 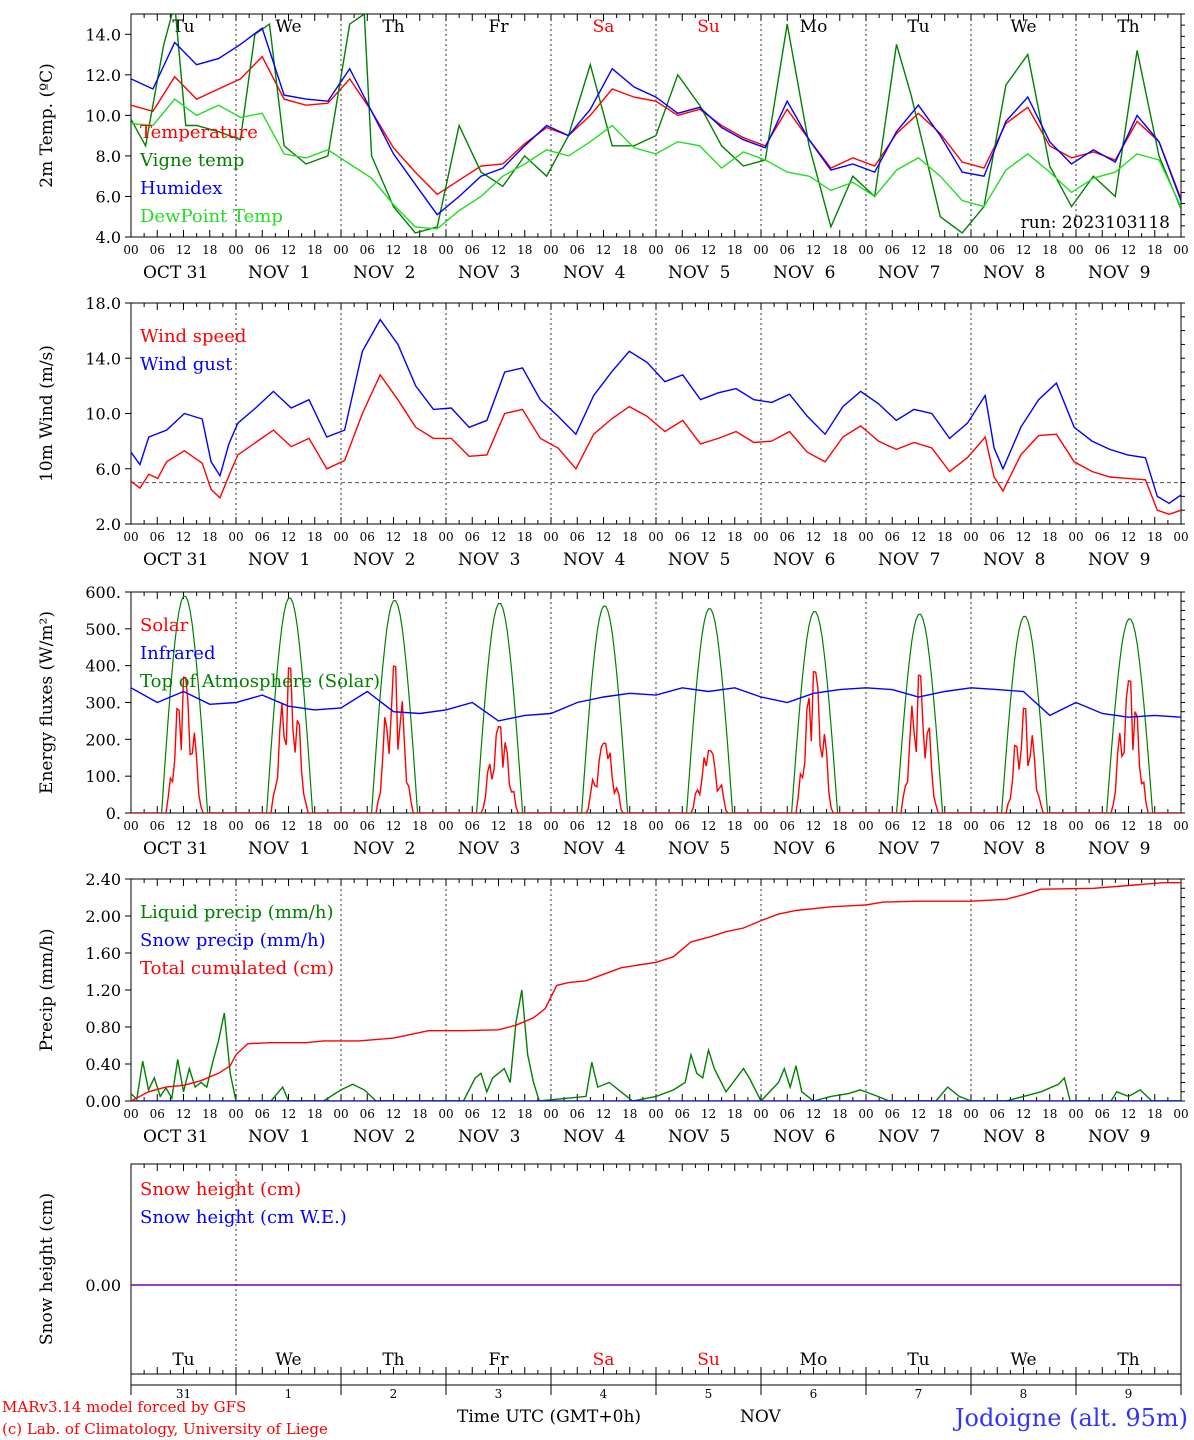 I want to click on legend-entry: Wind speed, so click(x=193, y=336).